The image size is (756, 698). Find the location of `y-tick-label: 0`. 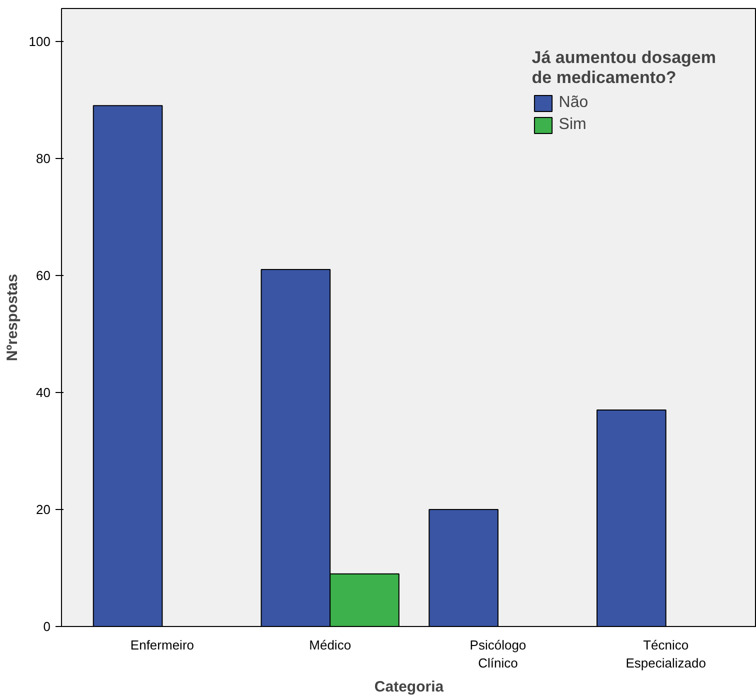

y-tick-label: 0 is located at coordinates (47, 626).